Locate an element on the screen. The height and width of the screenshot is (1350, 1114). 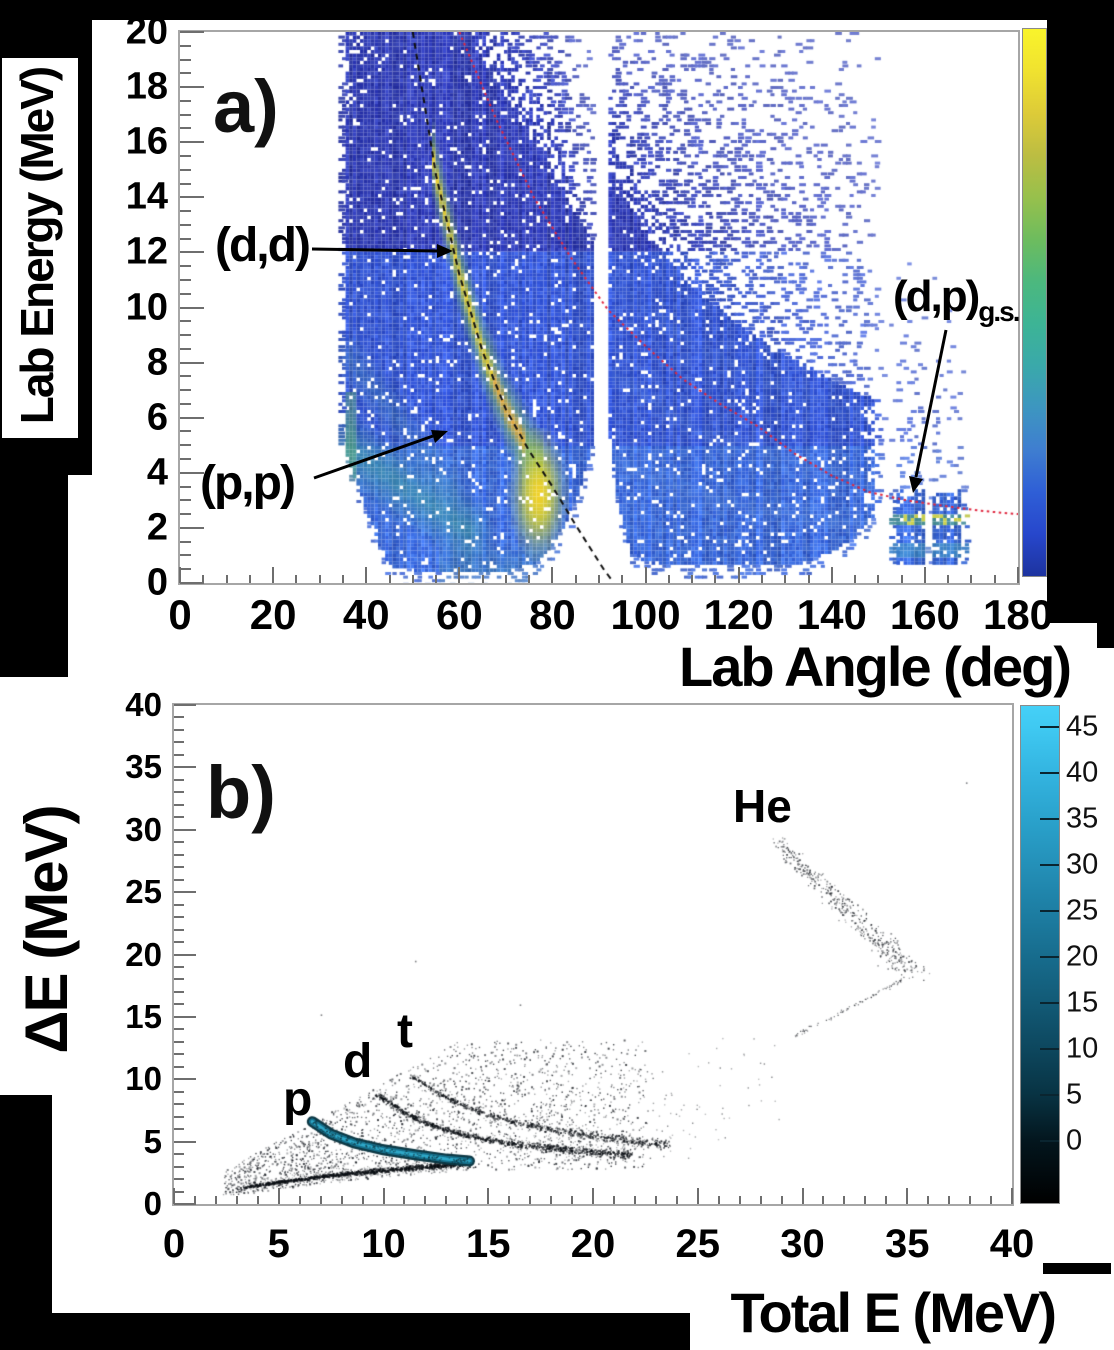
x-tick-label: 25 is located at coordinates (698, 1244).